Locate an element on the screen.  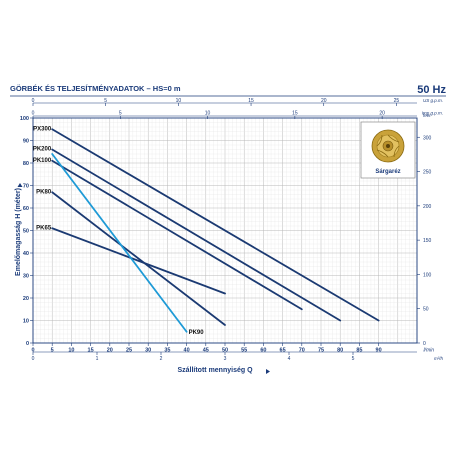
series-label-pk90: PK90 is located at coordinates (197, 333).